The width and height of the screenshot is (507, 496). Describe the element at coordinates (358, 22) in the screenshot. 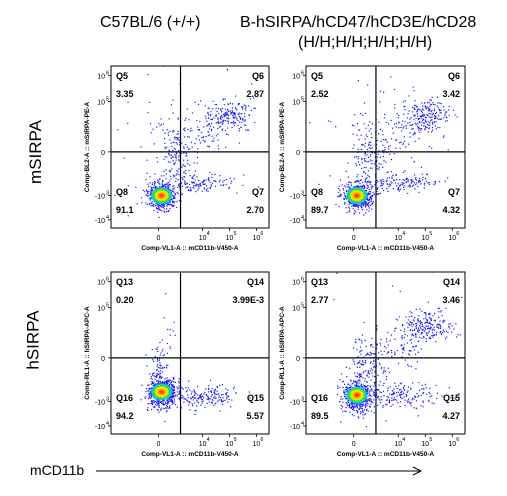

I see `column-title-humanized: B-hSIRPA/hCD47/hCD3E/hCD28` at that location.